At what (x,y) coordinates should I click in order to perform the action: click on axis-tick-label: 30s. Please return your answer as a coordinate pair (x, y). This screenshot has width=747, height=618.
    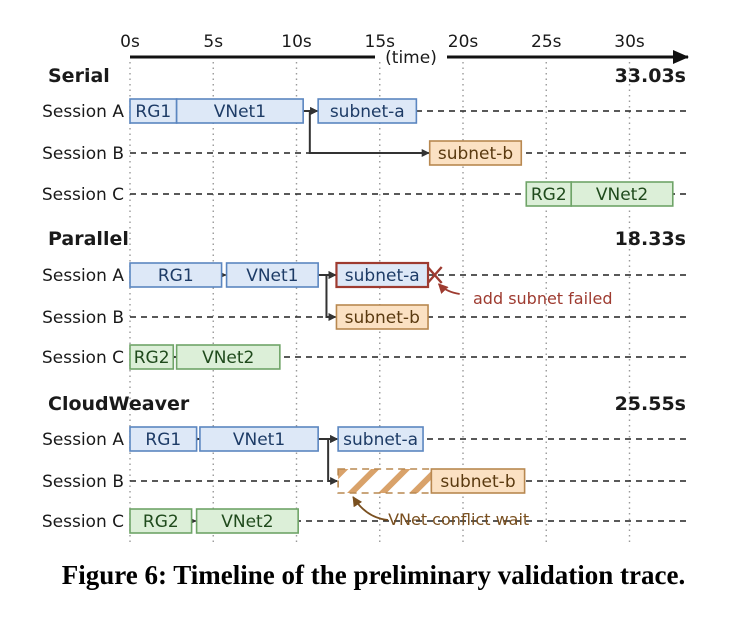
    Looking at the image, I should click on (629, 42).